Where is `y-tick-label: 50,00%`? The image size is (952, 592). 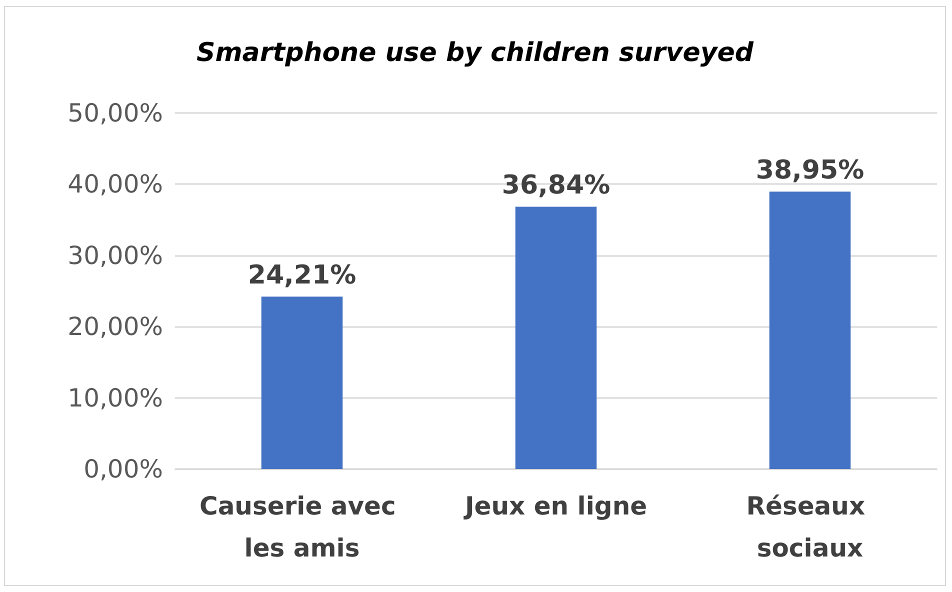 y-tick-label: 50,00% is located at coordinates (115, 113).